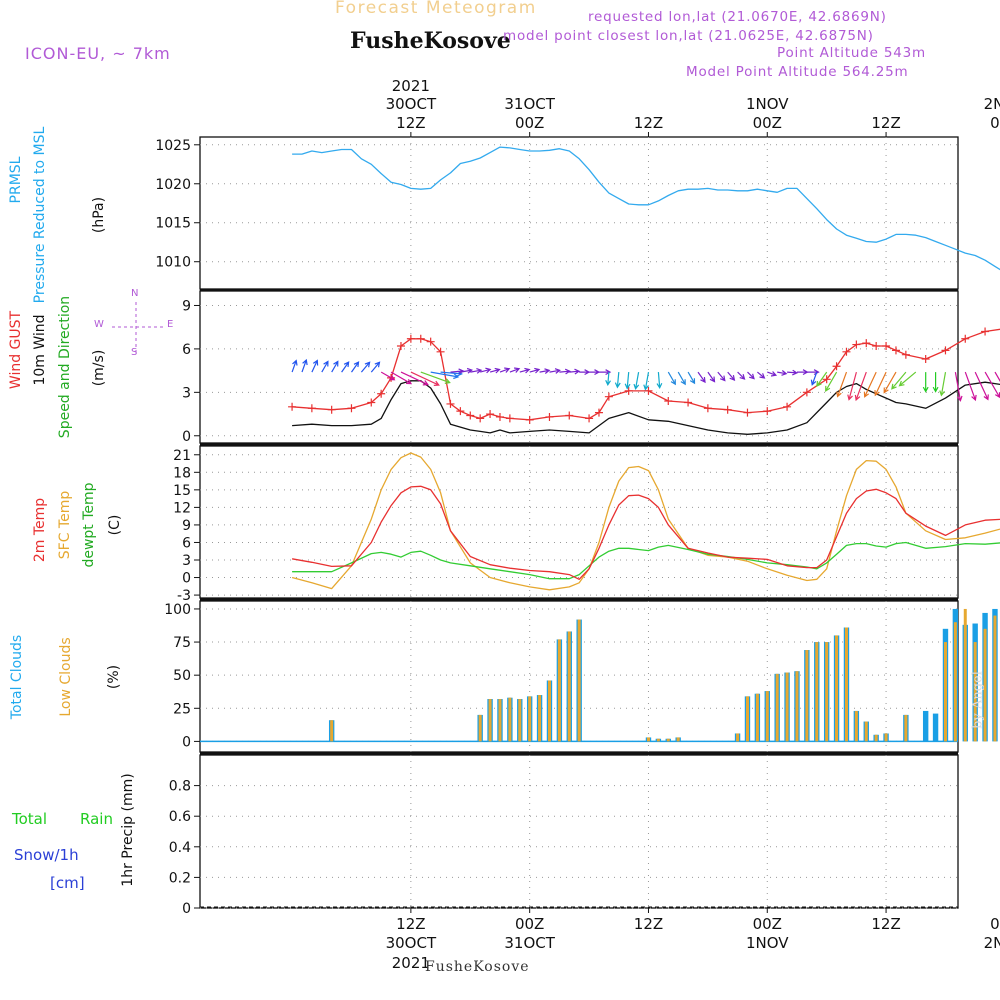  What do you see at coordinates (89, 525) in the screenshot?
I see `temp-dewpt-label: dewpt Temp` at bounding box center [89, 525].